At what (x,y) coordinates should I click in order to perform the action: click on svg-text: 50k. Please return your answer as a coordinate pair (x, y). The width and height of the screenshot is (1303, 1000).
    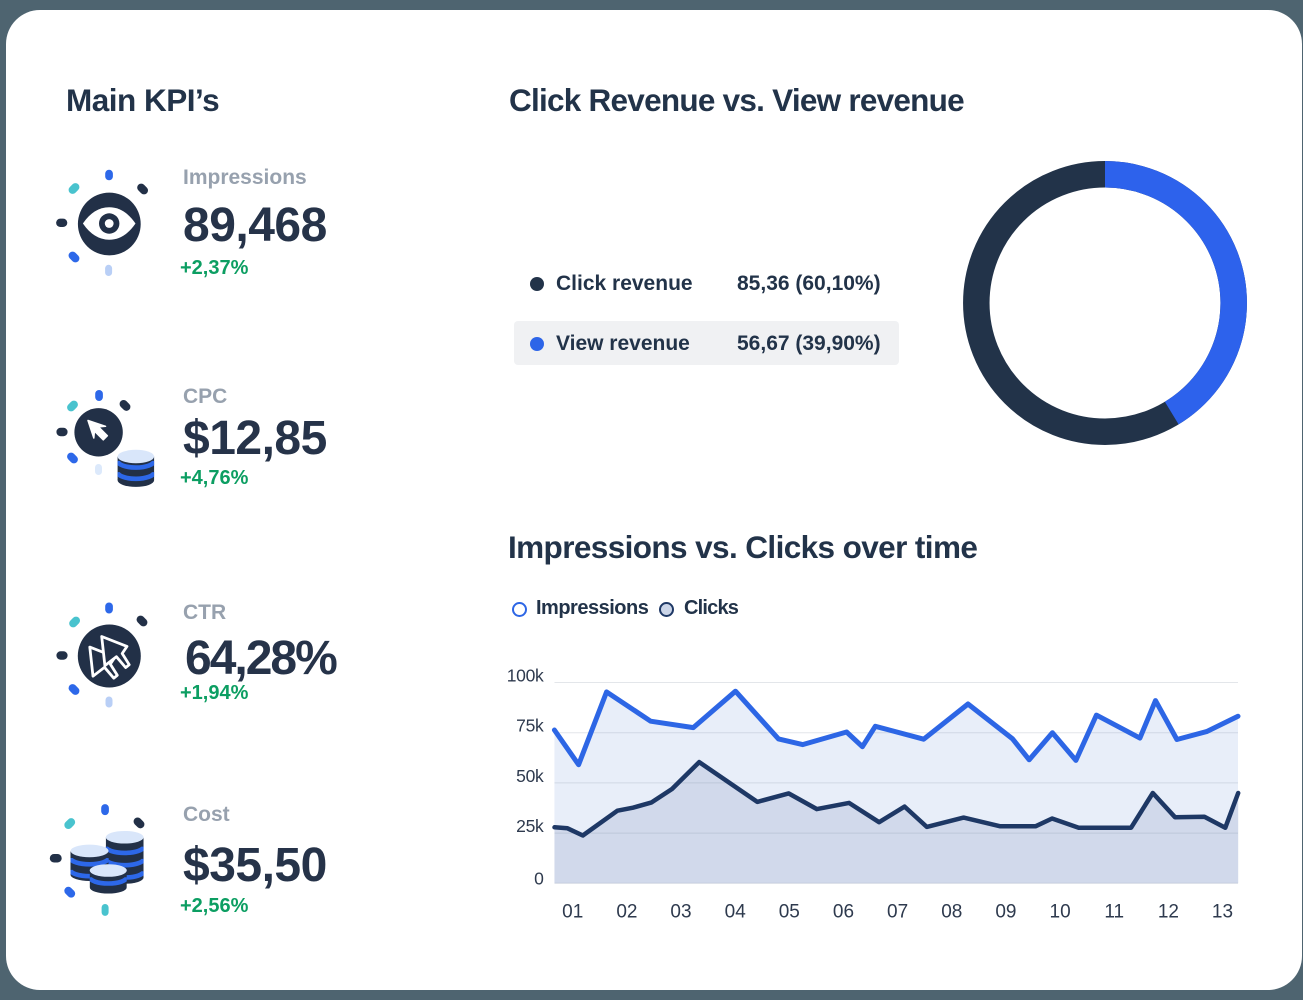
    Looking at the image, I should click on (530, 776).